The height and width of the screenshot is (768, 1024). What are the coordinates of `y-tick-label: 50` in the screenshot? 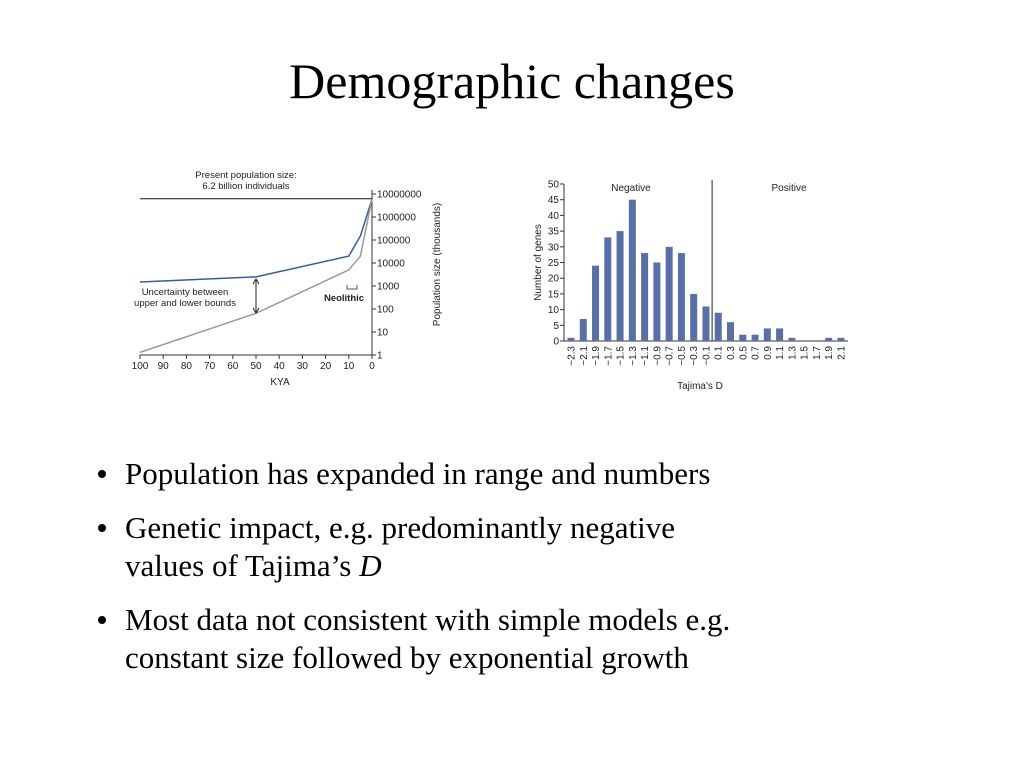 It's located at (554, 185).